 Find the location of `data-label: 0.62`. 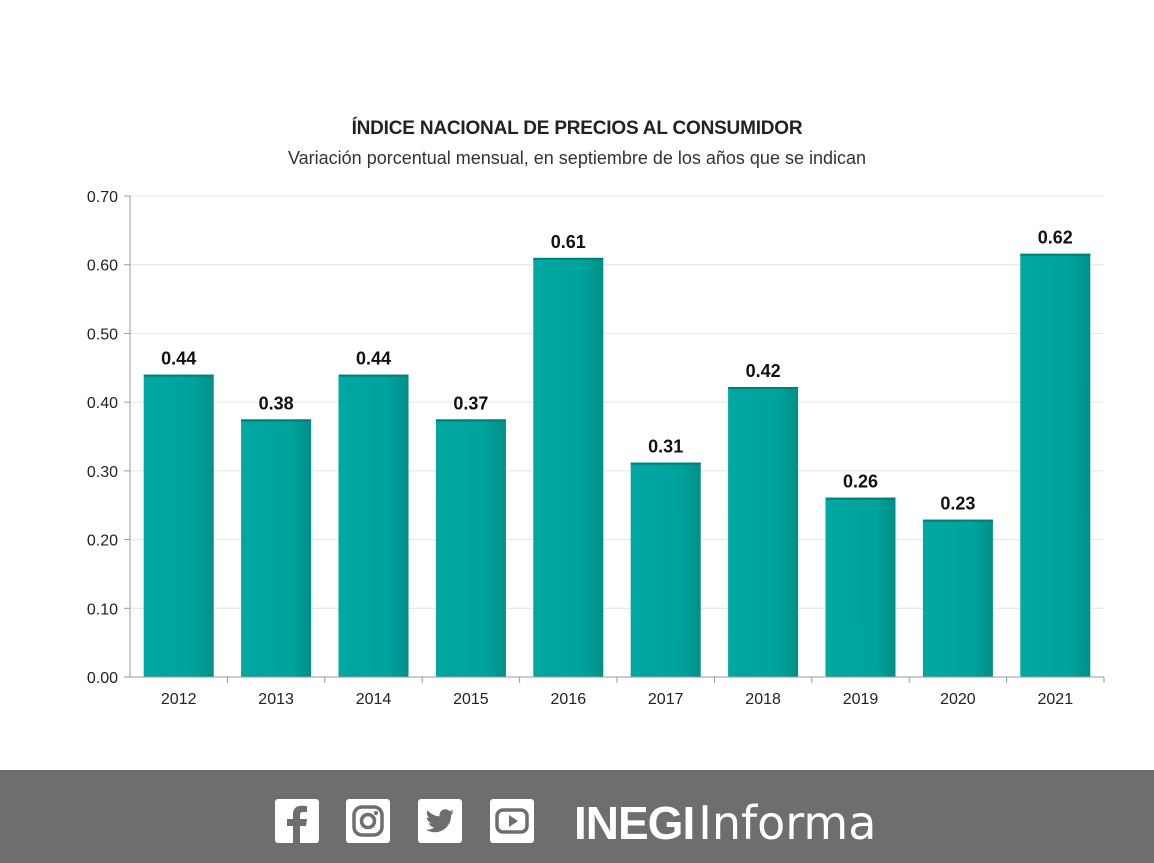

data-label: 0.62 is located at coordinates (1055, 238).